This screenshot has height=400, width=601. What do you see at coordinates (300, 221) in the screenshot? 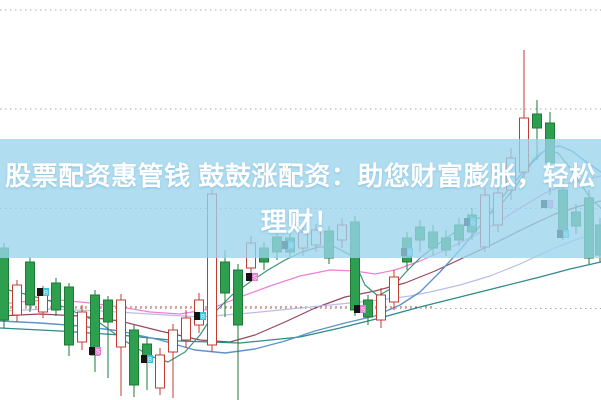
I see `promo-banner-line2: 理财！` at bounding box center [300, 221].